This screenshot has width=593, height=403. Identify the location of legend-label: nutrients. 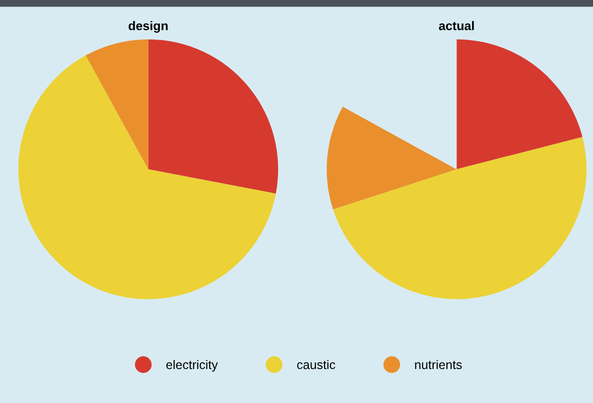
(438, 365).